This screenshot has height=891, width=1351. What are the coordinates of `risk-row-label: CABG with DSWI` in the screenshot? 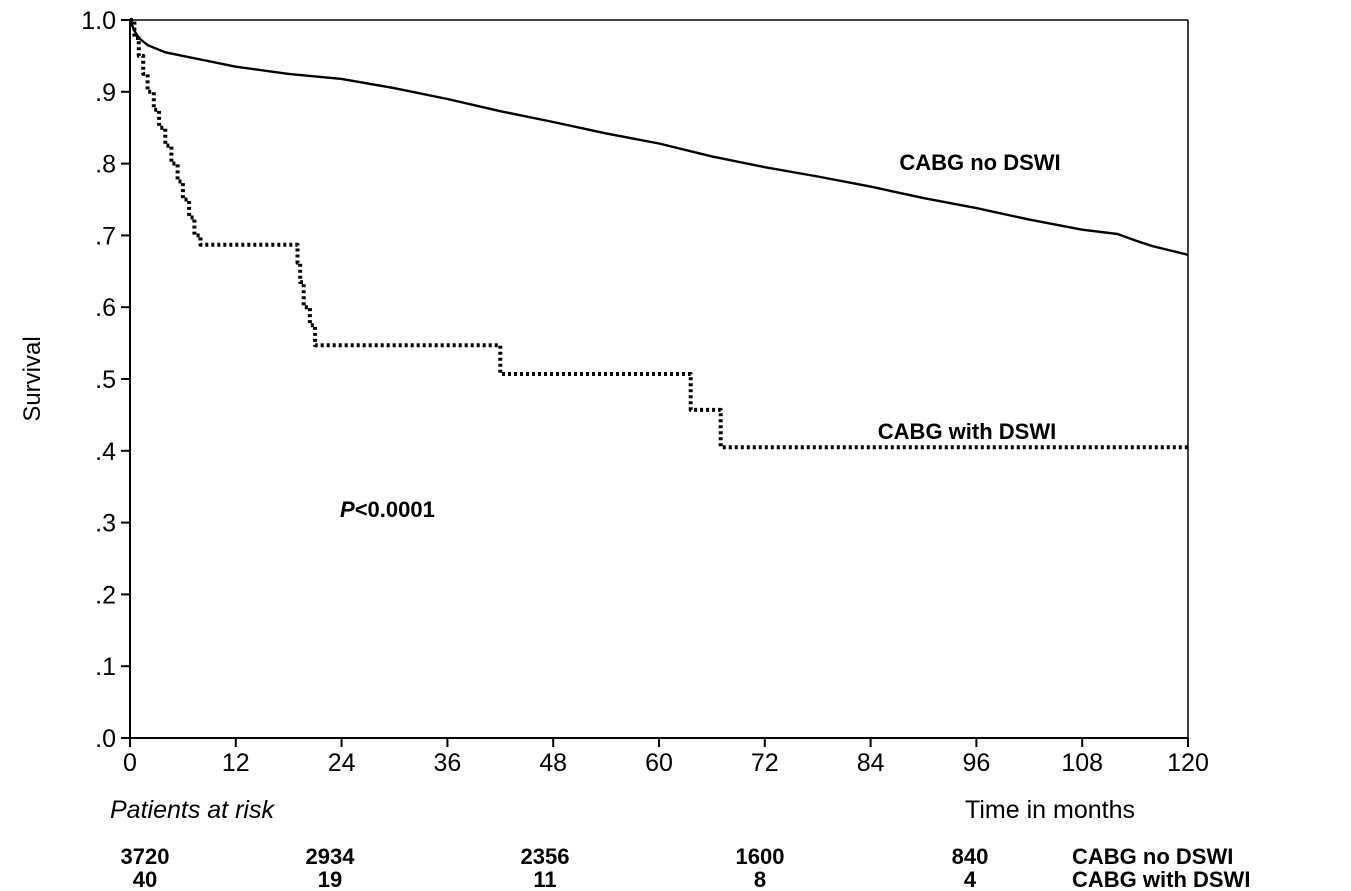 It's located at (1161, 879).